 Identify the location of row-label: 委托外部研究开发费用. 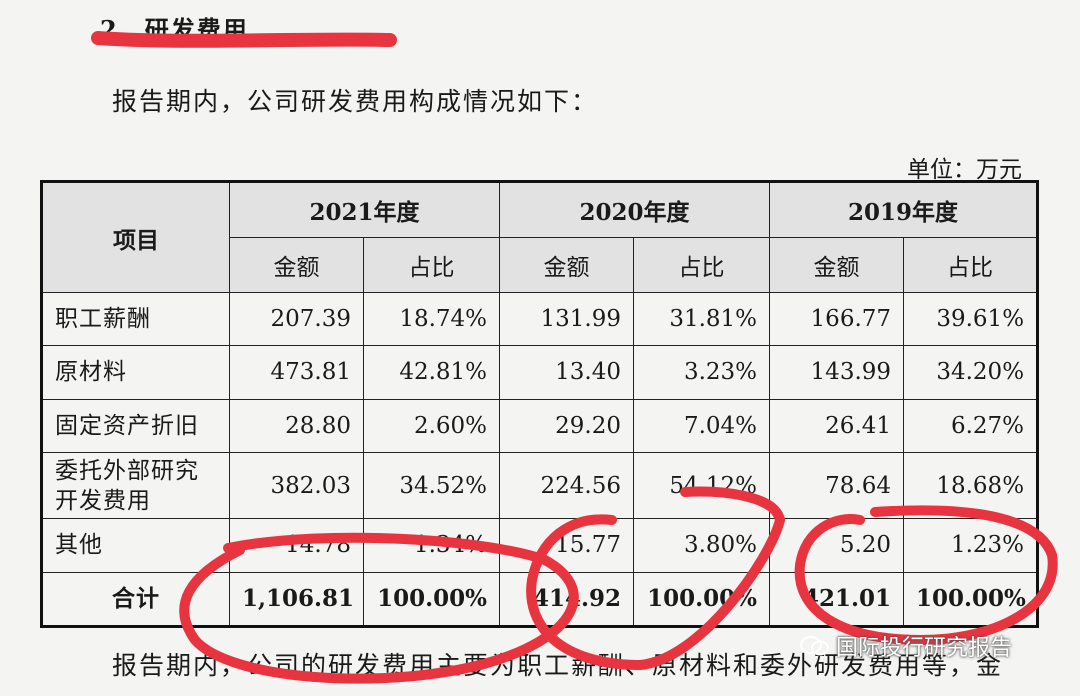
(135, 485).